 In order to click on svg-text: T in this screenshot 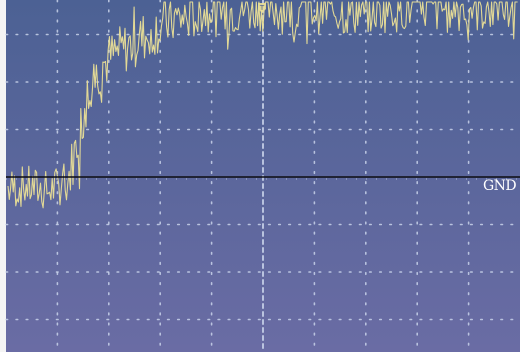, I will do `click(262, 8)`.